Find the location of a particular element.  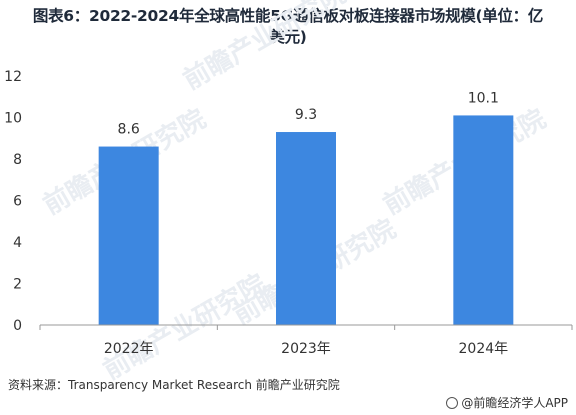

data-labels: 8.6 9.3 10.1 is located at coordinates (308, 113).